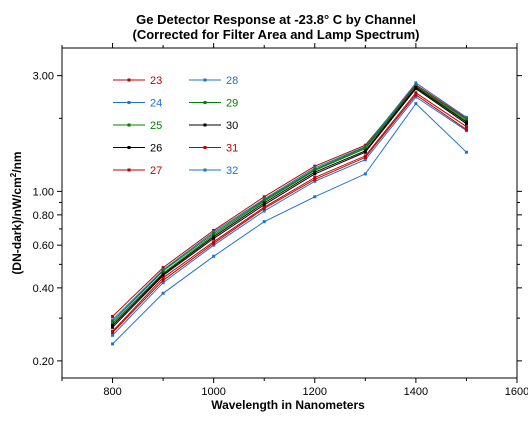 The image size is (528, 422). What do you see at coordinates (156, 81) in the screenshot?
I see `legend-label-23: 23` at bounding box center [156, 81].